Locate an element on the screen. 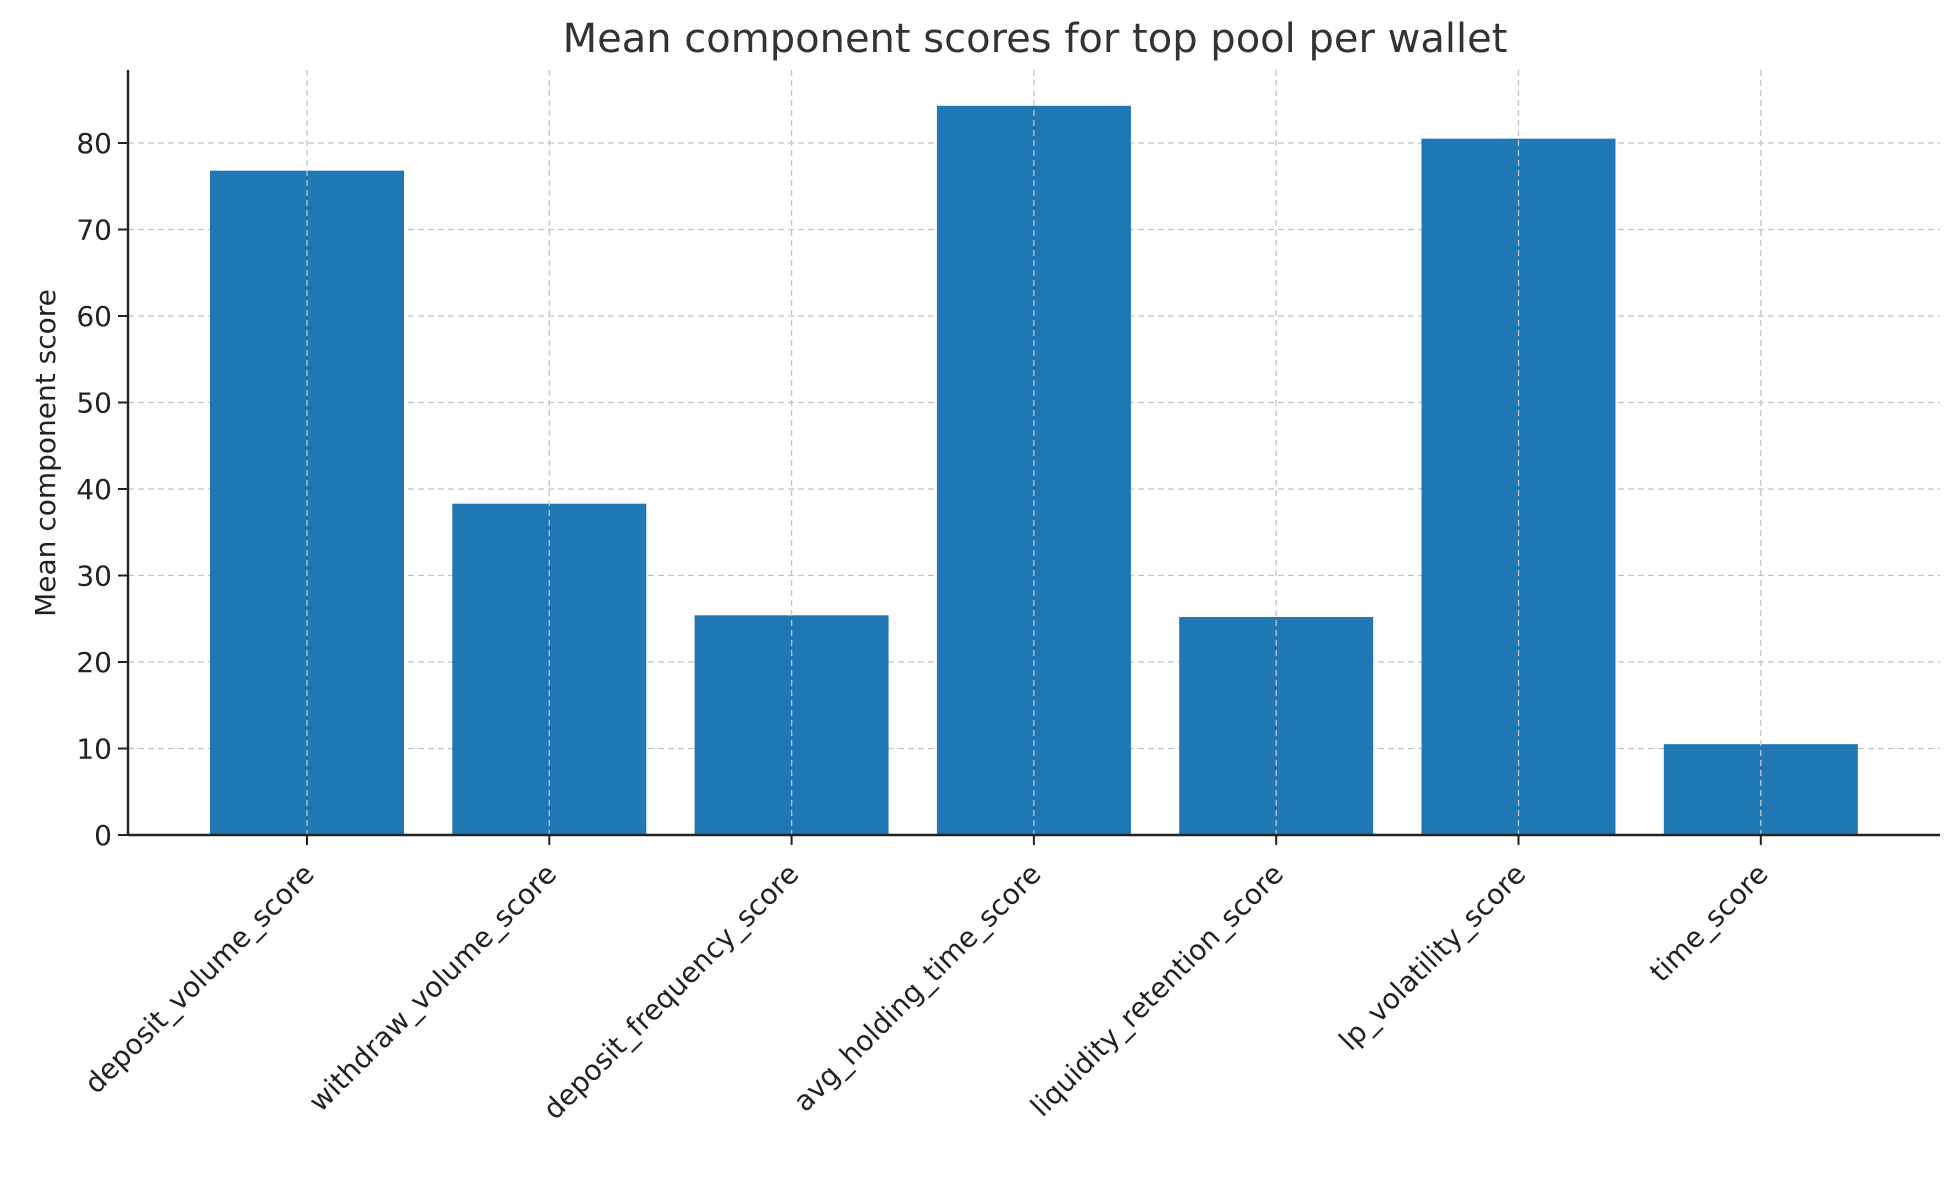  y-tick-label-60: 60 is located at coordinates (94, 316).